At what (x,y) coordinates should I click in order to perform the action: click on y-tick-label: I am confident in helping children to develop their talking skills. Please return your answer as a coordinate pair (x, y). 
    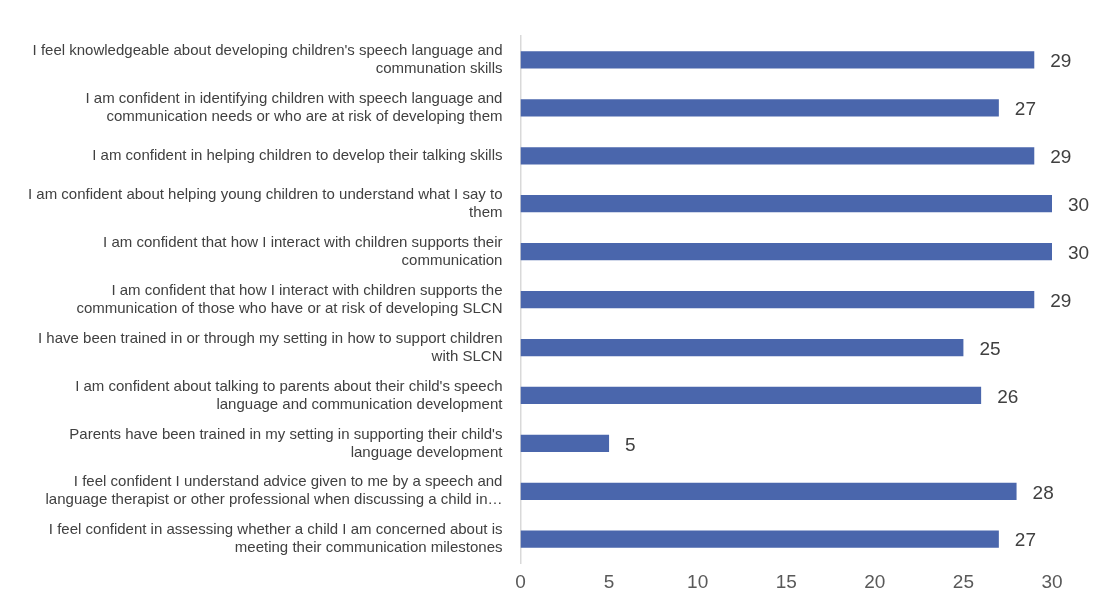
    Looking at the image, I should click on (297, 154).